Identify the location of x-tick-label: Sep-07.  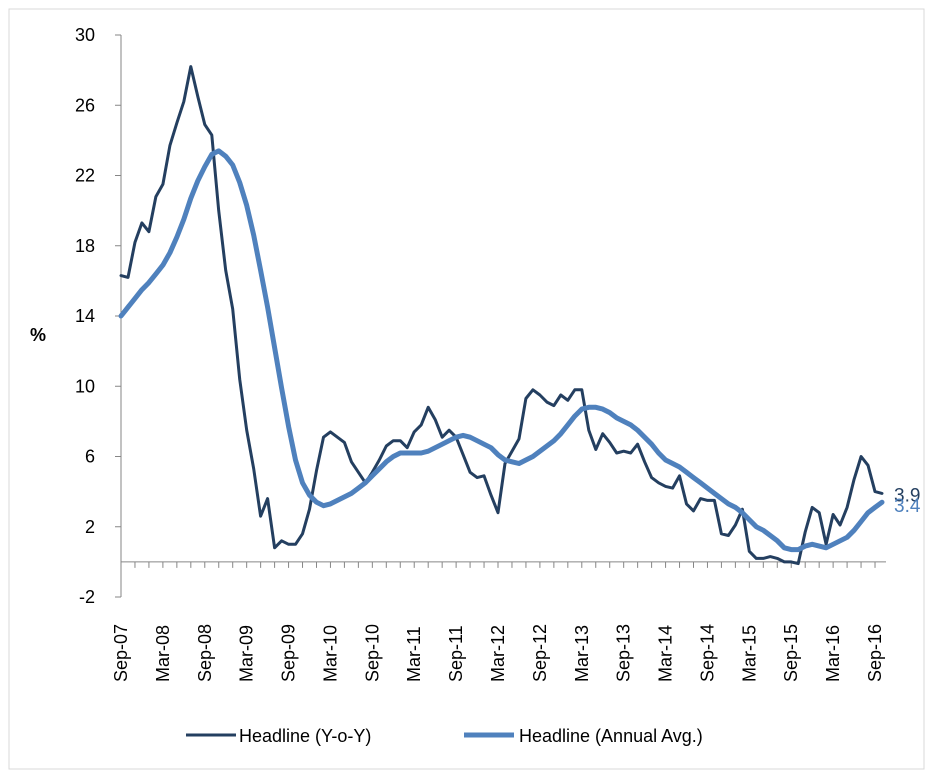
(121, 653).